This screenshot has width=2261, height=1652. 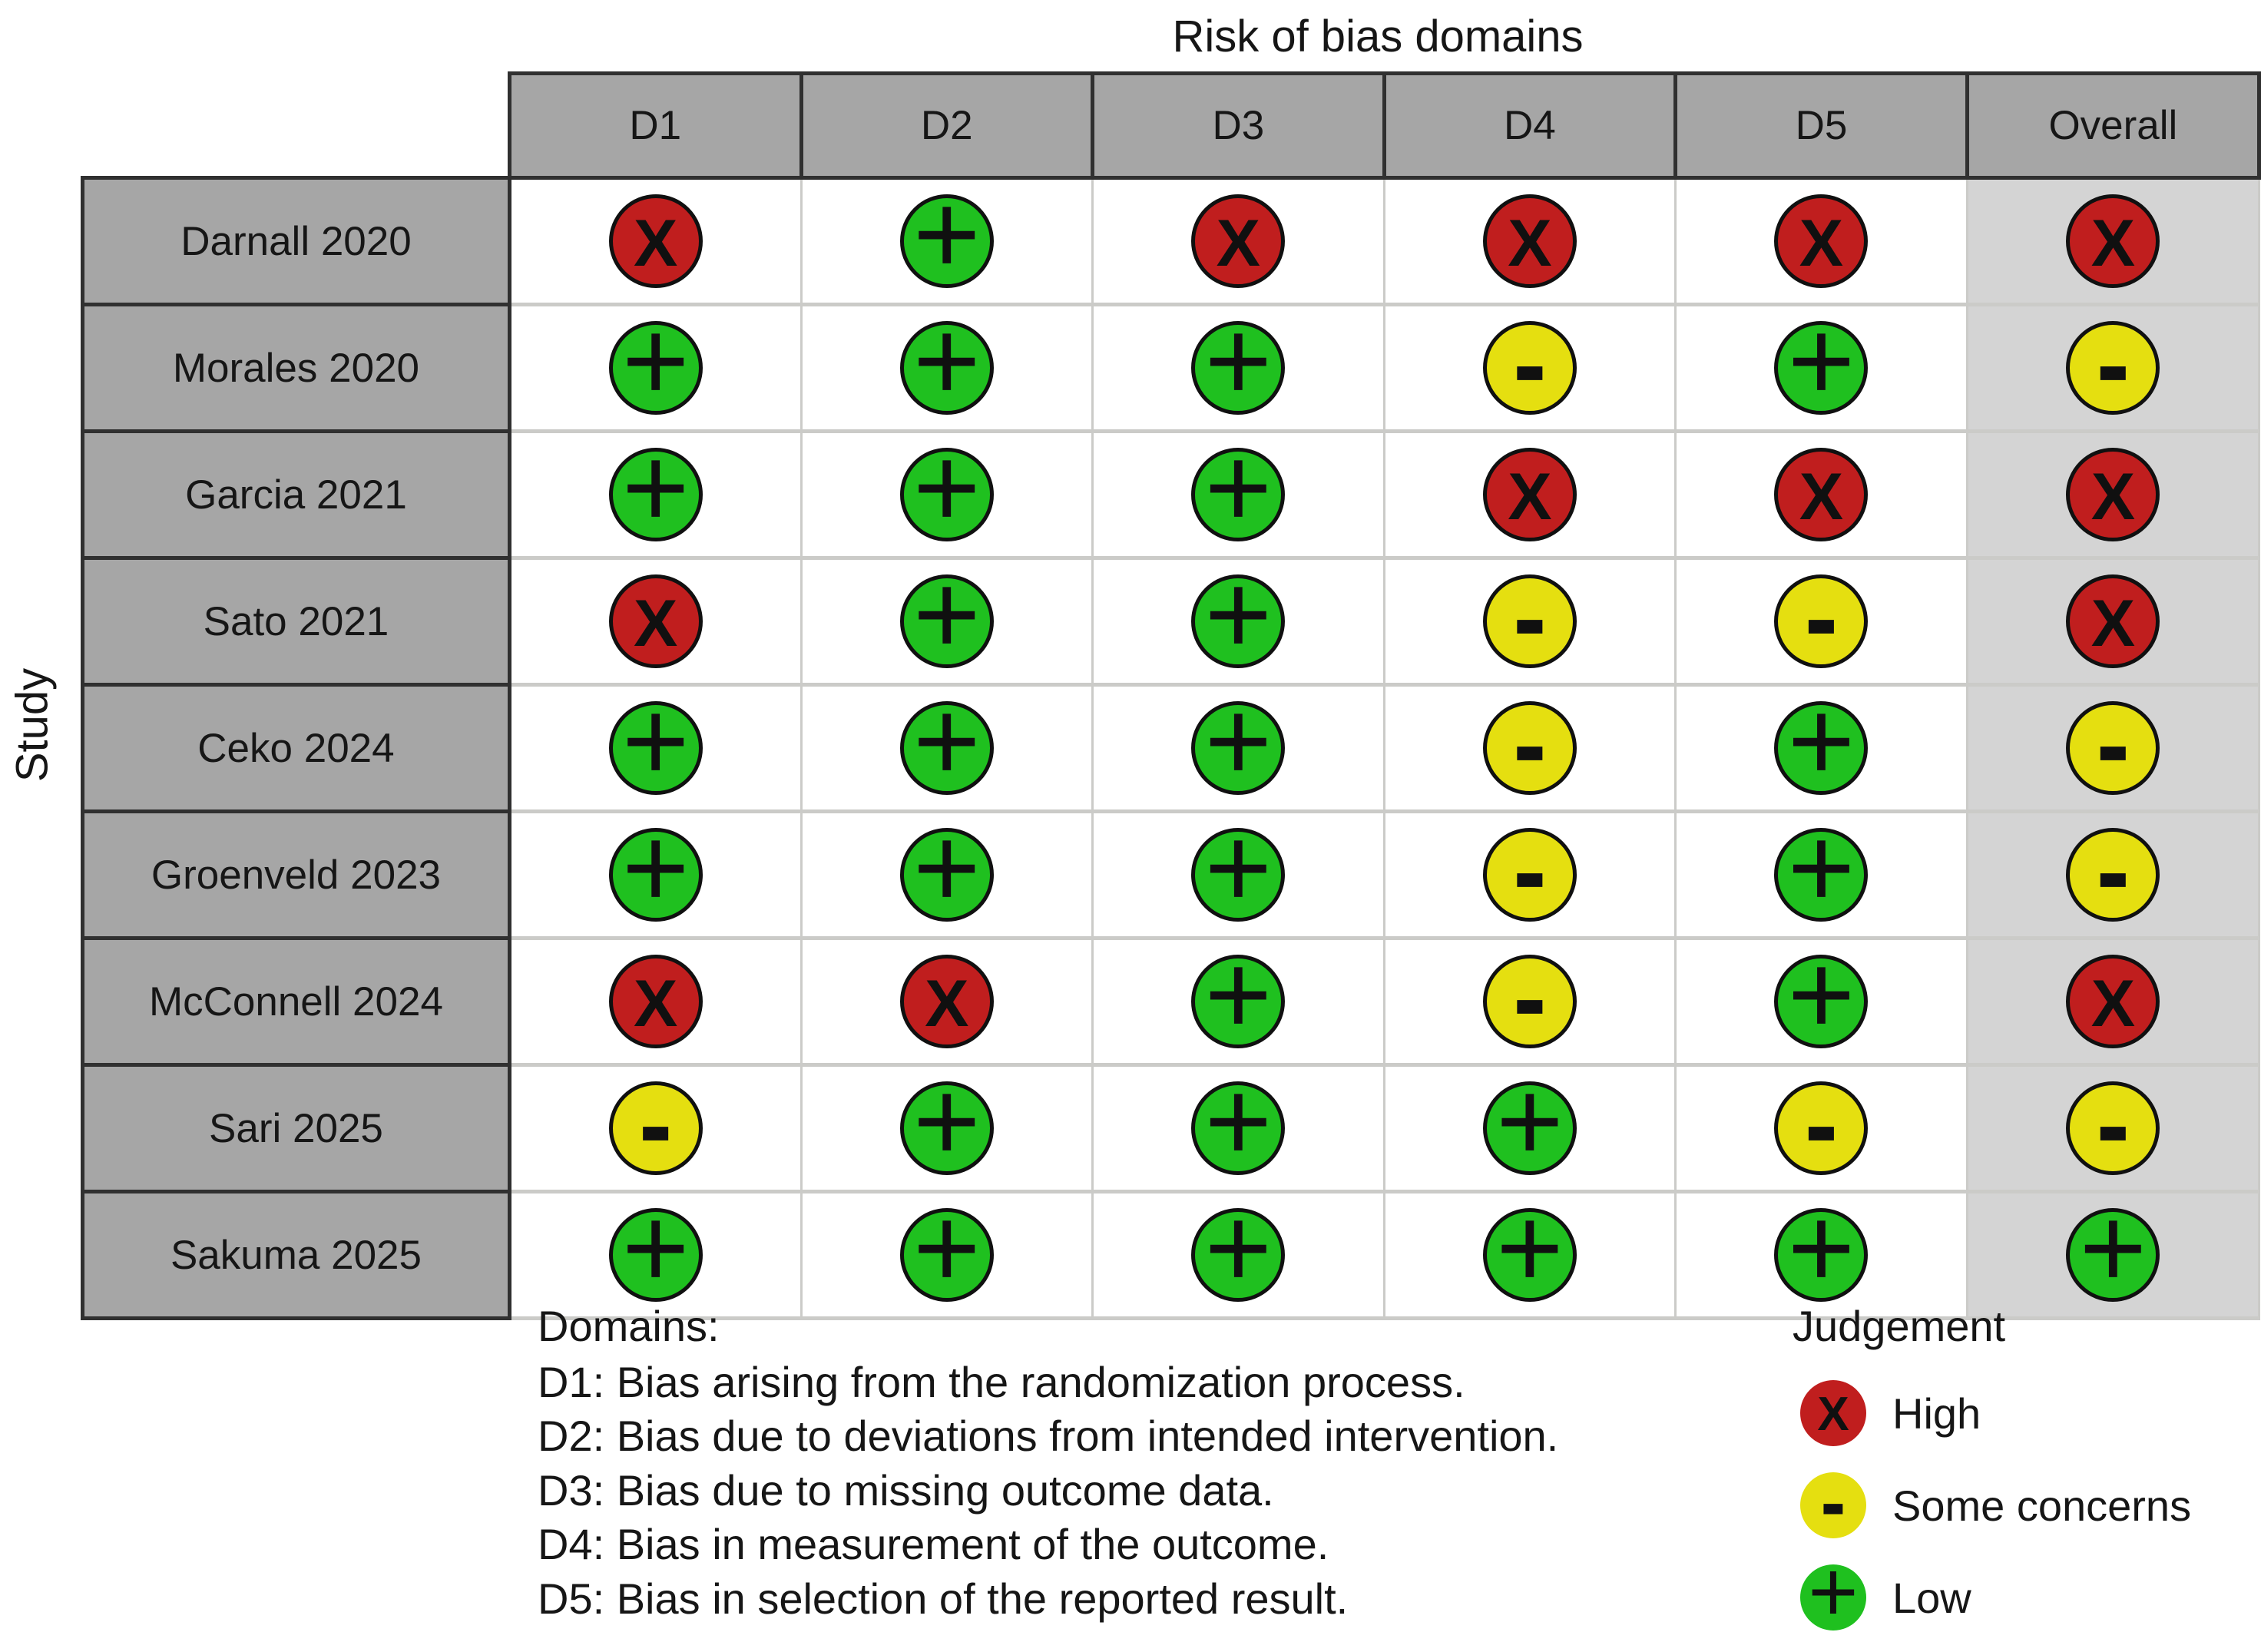 I want to click on header-row: D1 D2 D3 D4 D5 Overall, so click(x=1172, y=126).